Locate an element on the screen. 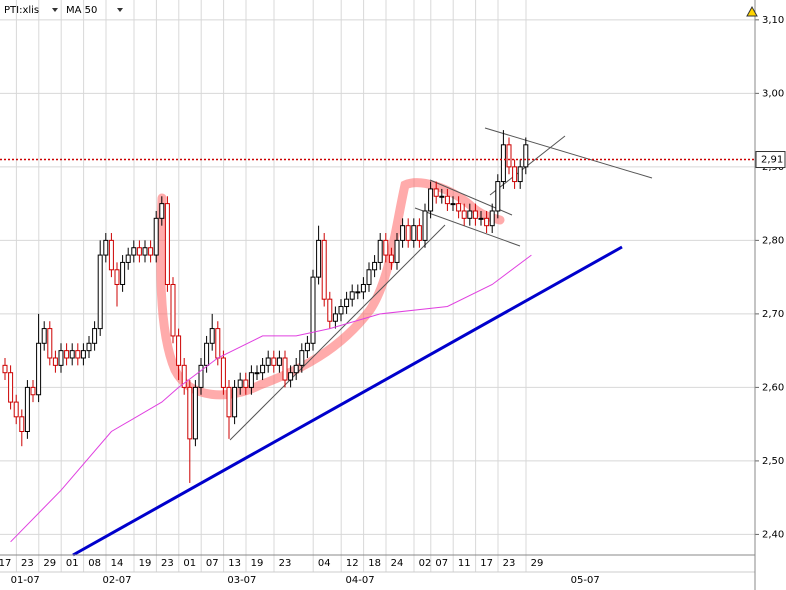  month-label: 02-07 is located at coordinates (116, 580).